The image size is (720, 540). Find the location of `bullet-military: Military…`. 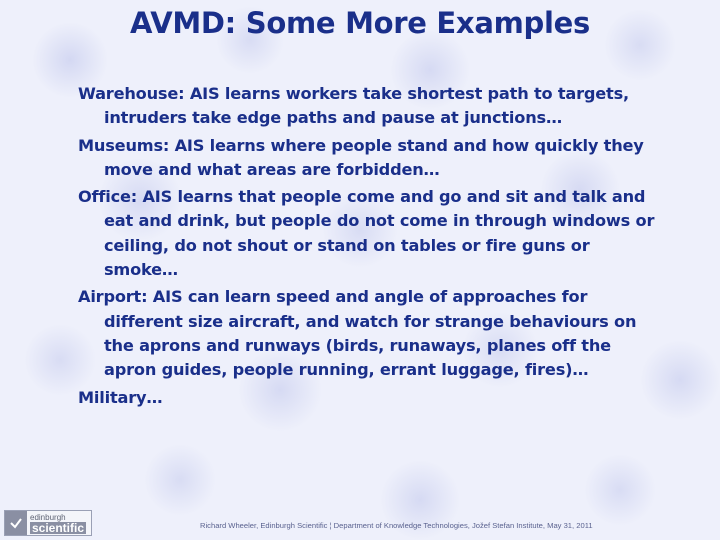

bullet-military: Military… is located at coordinates (120, 397).